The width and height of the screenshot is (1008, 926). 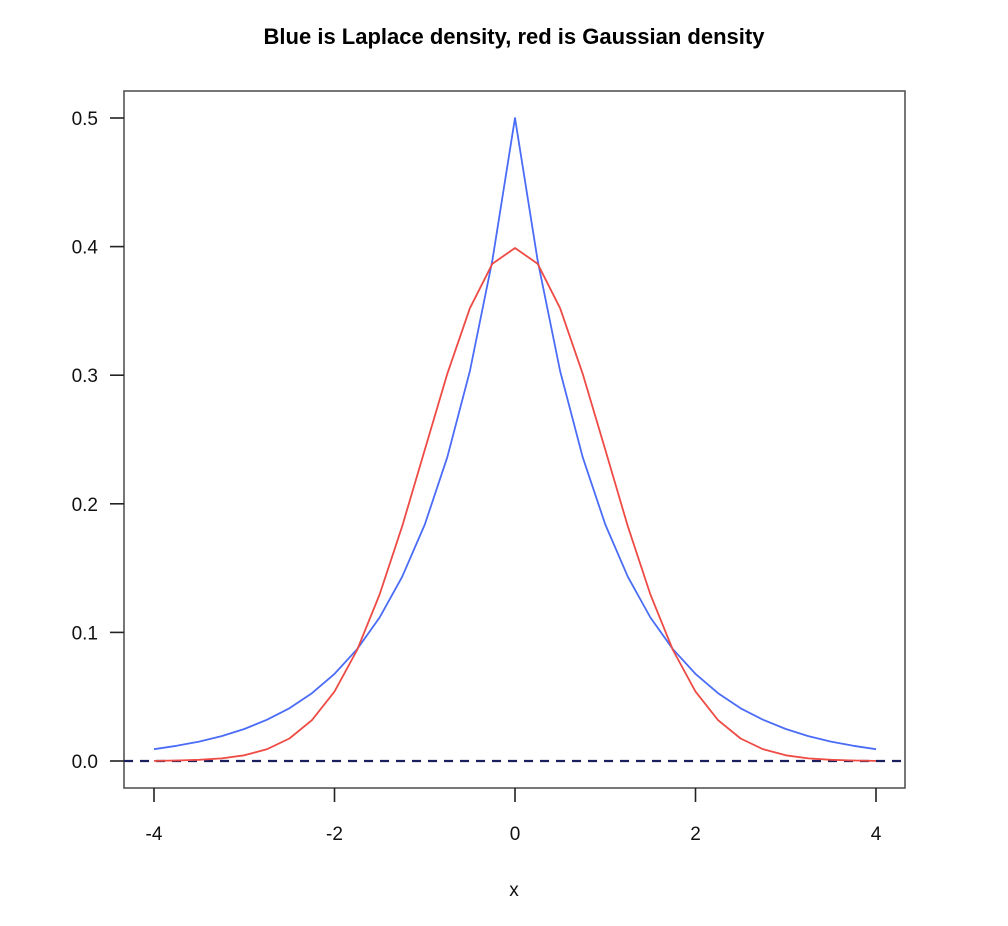 I want to click on x-axis: -4 -2 0 2 4, so click(x=514, y=816).